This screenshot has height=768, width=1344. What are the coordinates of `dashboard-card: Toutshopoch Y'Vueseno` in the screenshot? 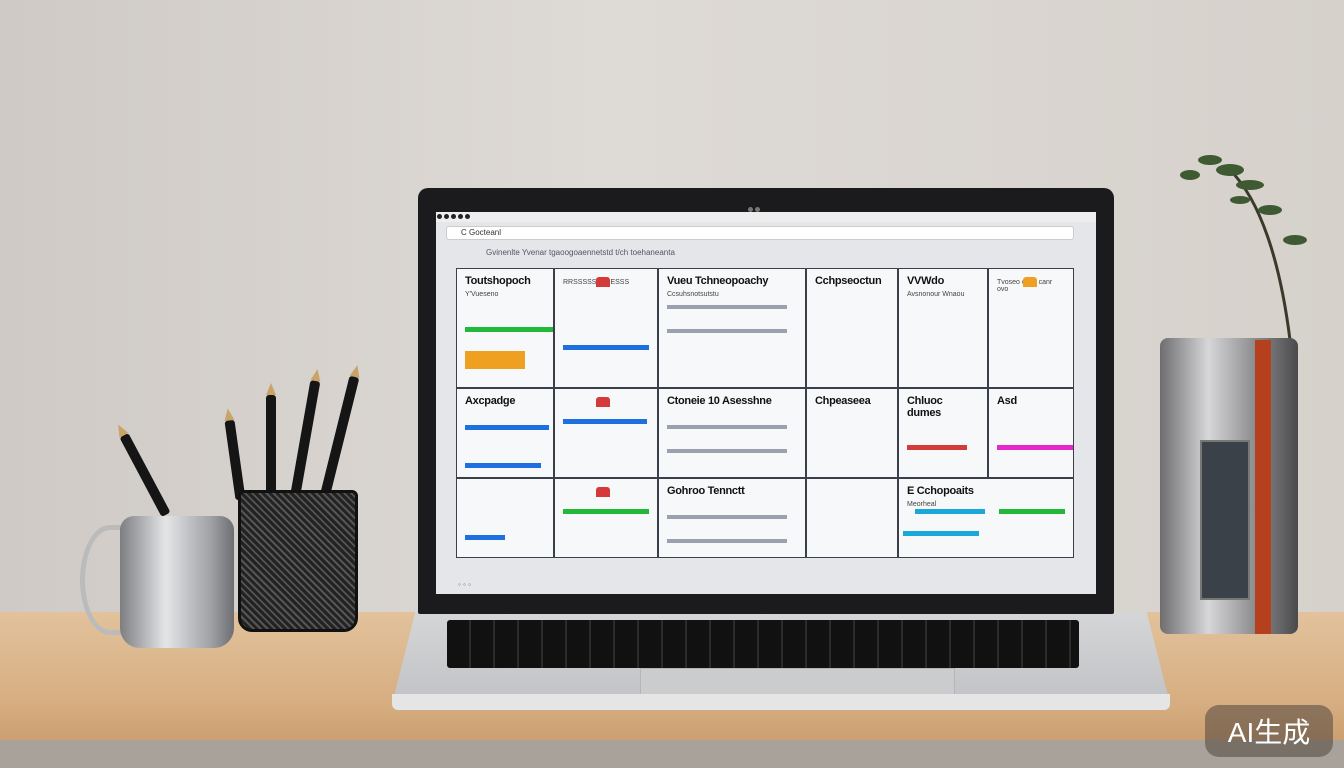 It's located at (505, 328).